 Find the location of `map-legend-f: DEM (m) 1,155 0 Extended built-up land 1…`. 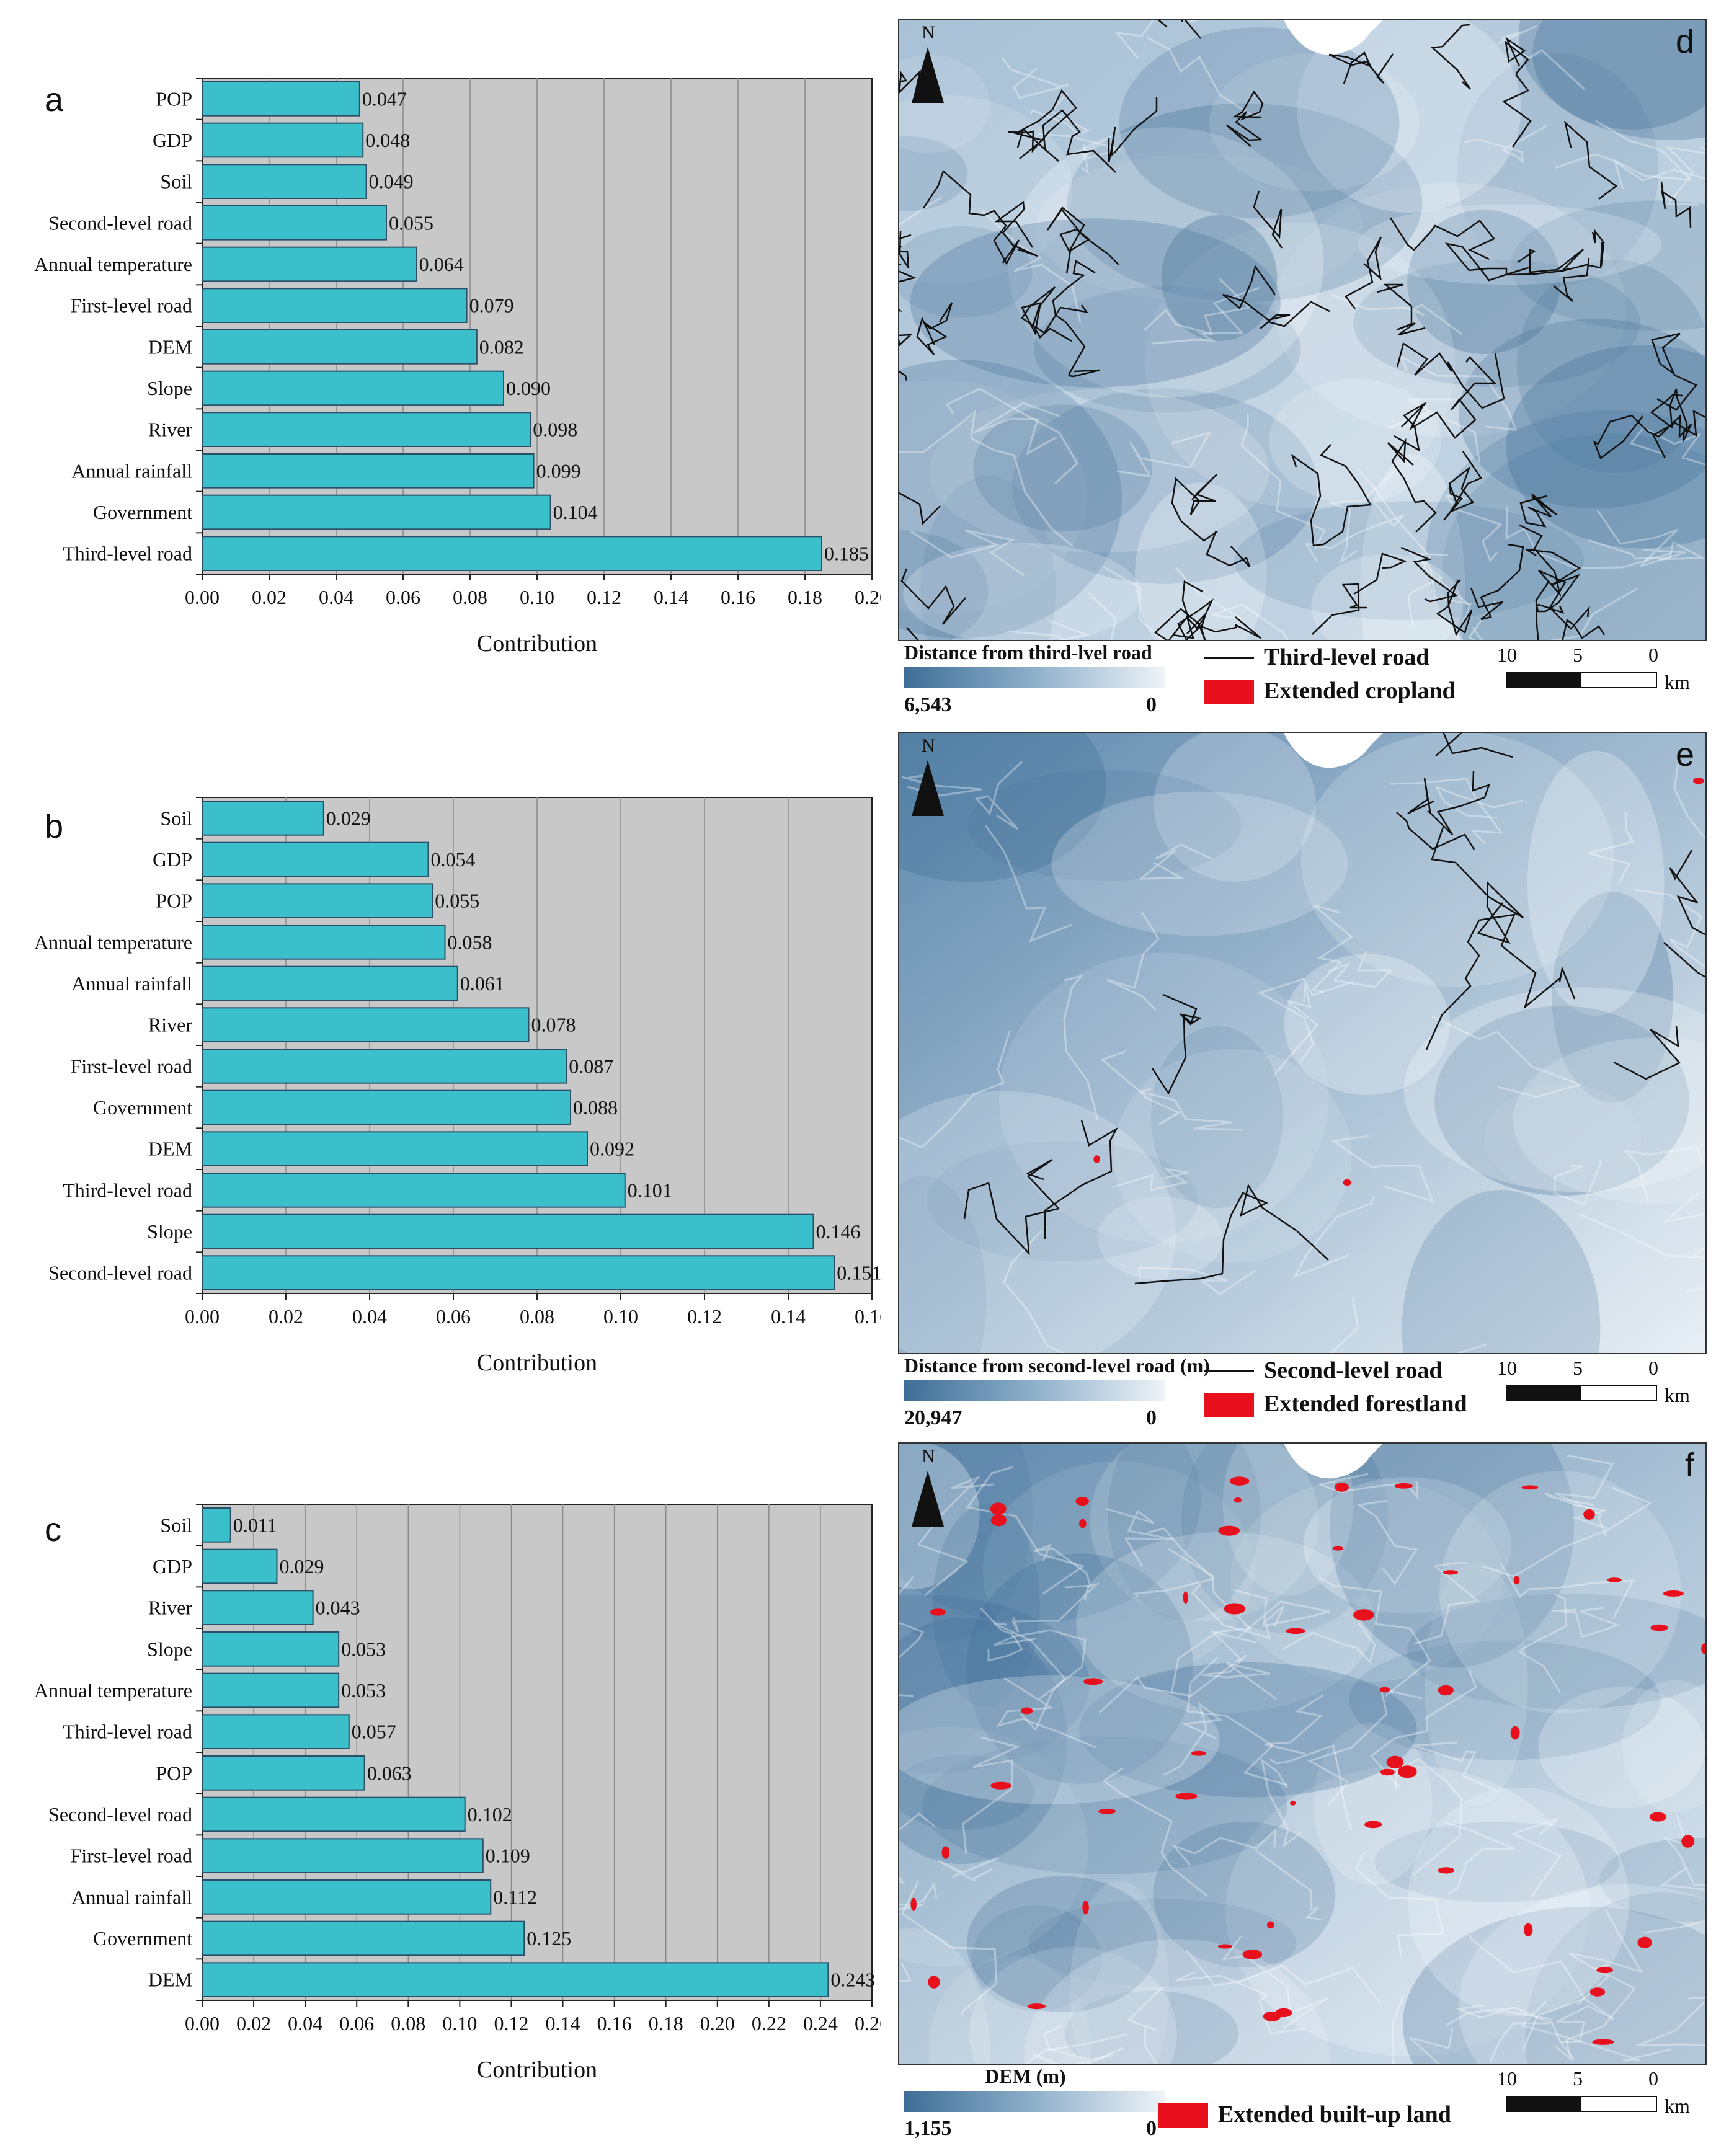

map-legend-f: DEM (m) 1,155 0 Extended built-up land 1… is located at coordinates (1302, 2104).